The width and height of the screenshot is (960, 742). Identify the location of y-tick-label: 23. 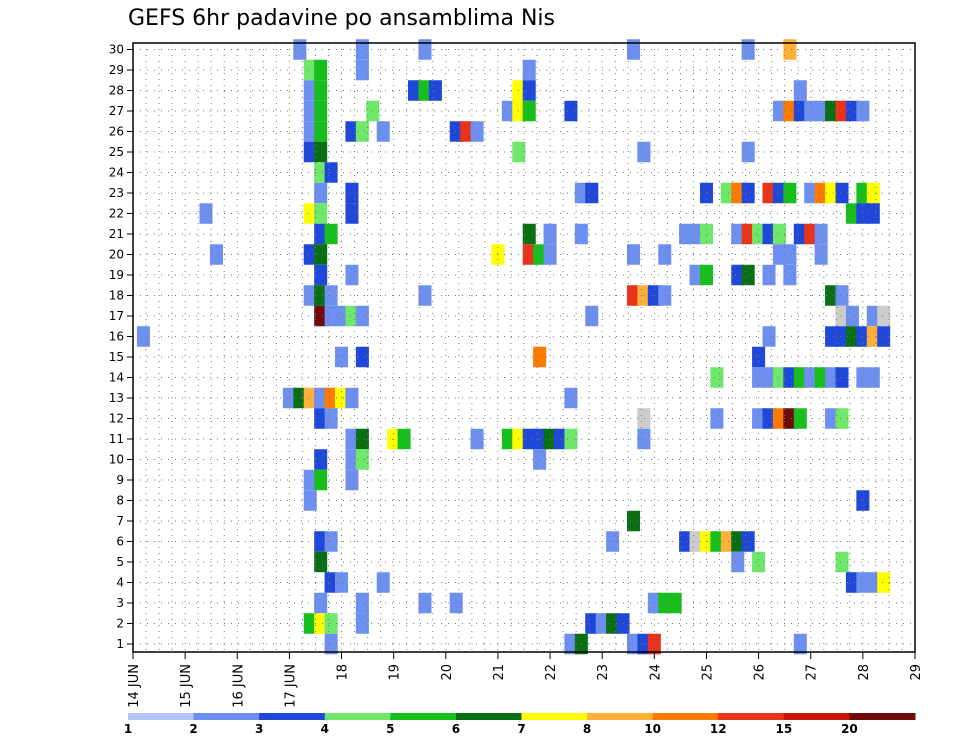
(116, 193).